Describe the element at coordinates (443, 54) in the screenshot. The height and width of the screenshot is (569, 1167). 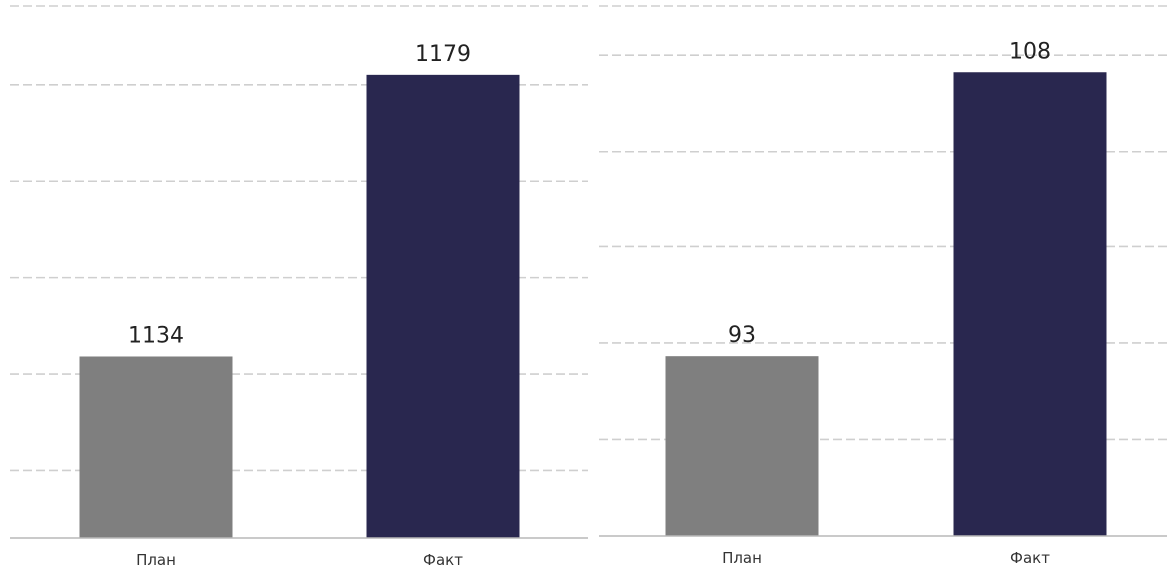
I see `value-label-fact: 1179` at that location.